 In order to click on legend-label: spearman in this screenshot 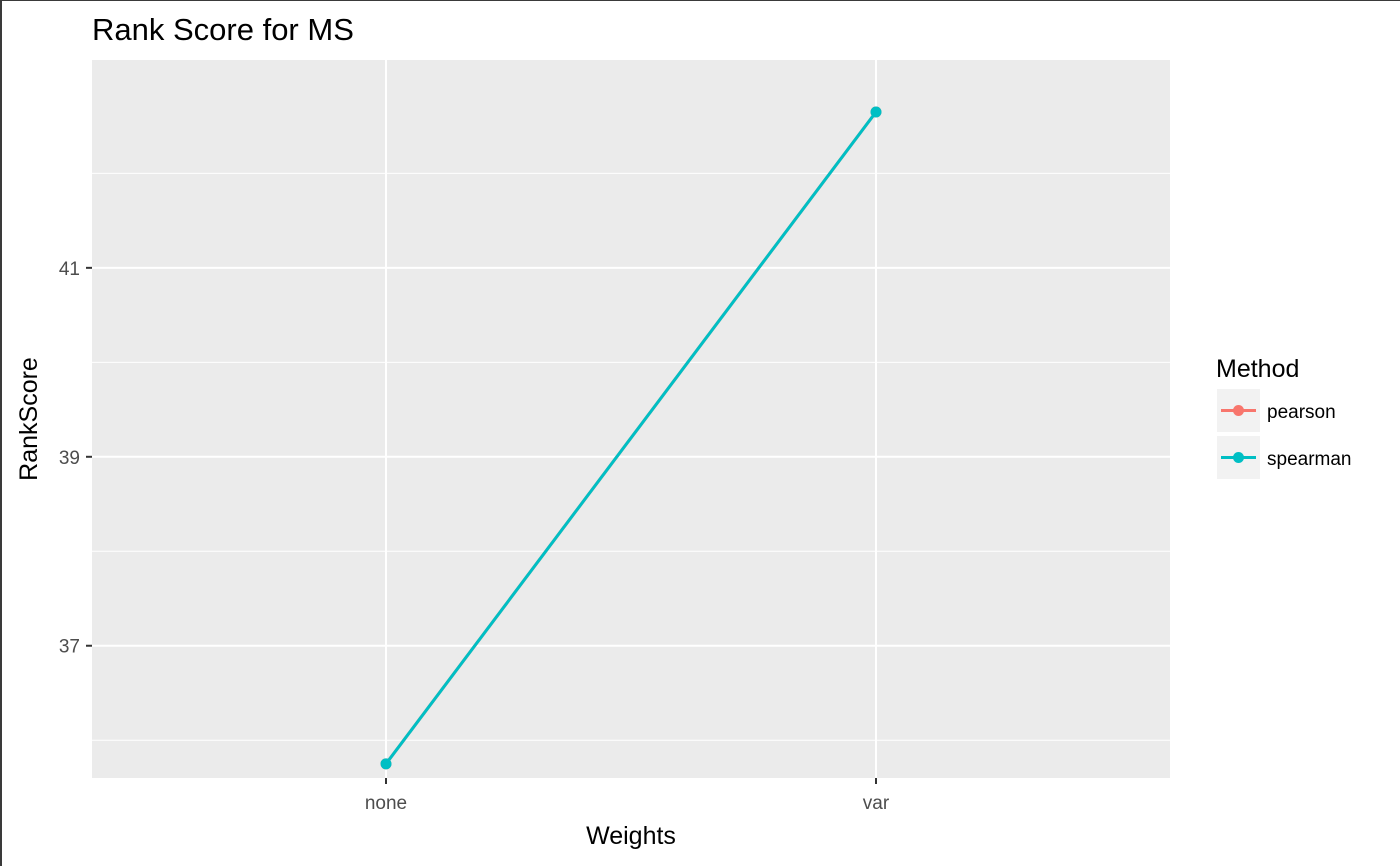, I will do `click(1309, 459)`.